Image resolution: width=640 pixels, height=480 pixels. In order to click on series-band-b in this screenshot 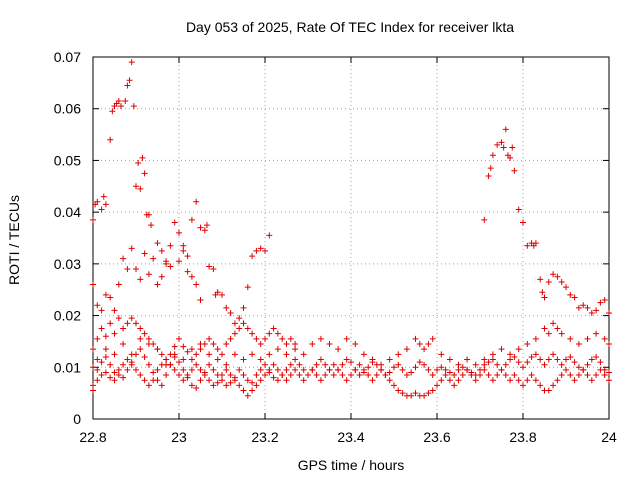, I will do `click(351, 377)`.